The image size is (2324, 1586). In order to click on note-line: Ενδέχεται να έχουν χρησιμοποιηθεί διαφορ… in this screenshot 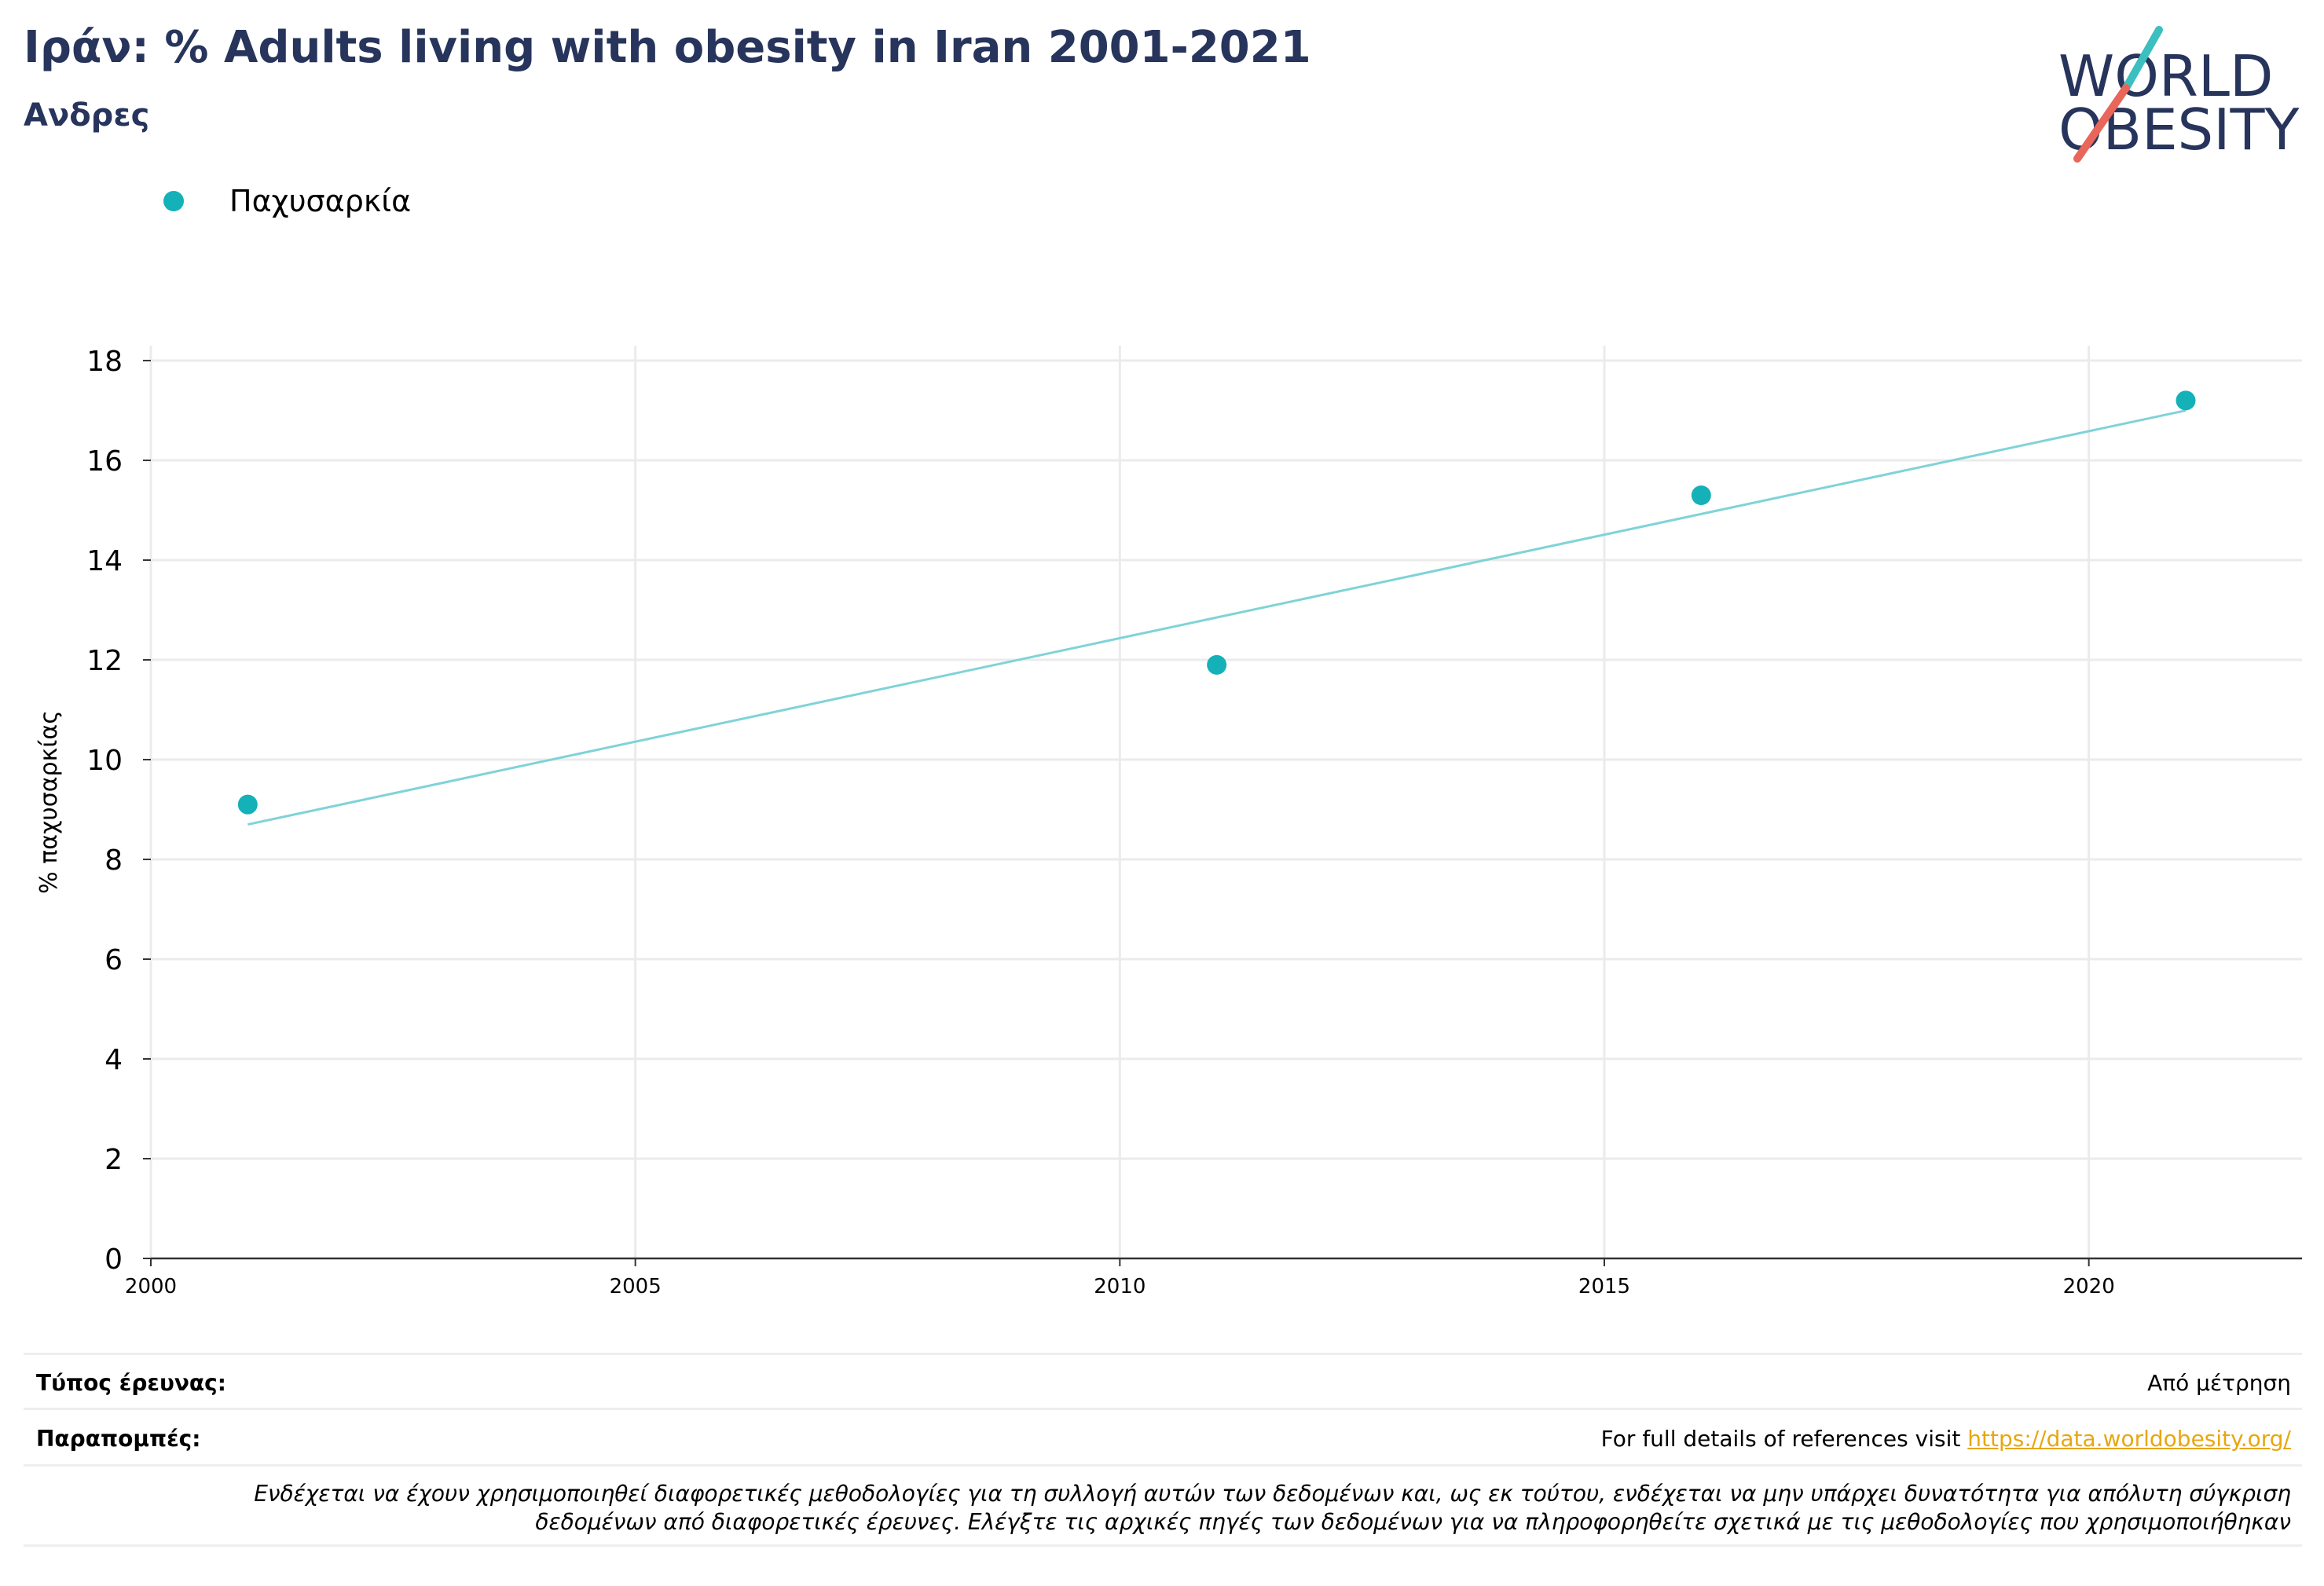, I will do `click(1272, 1494)`.